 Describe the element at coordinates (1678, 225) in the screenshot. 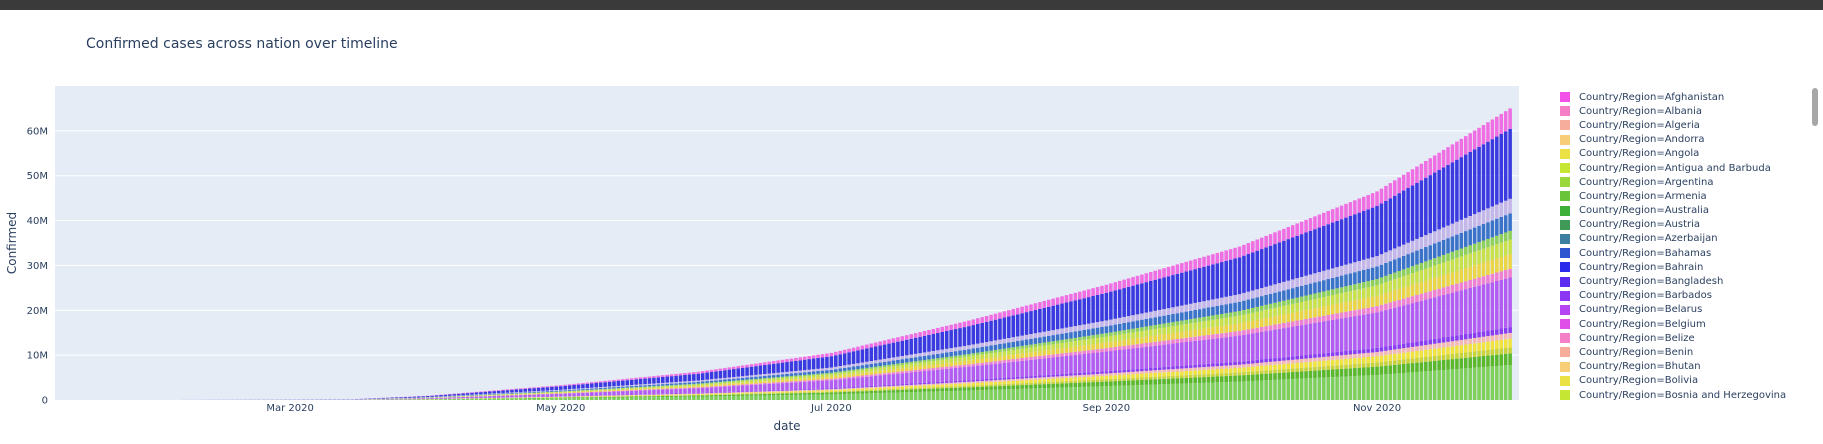

I see `legend-item: Country/Region=Austria` at that location.